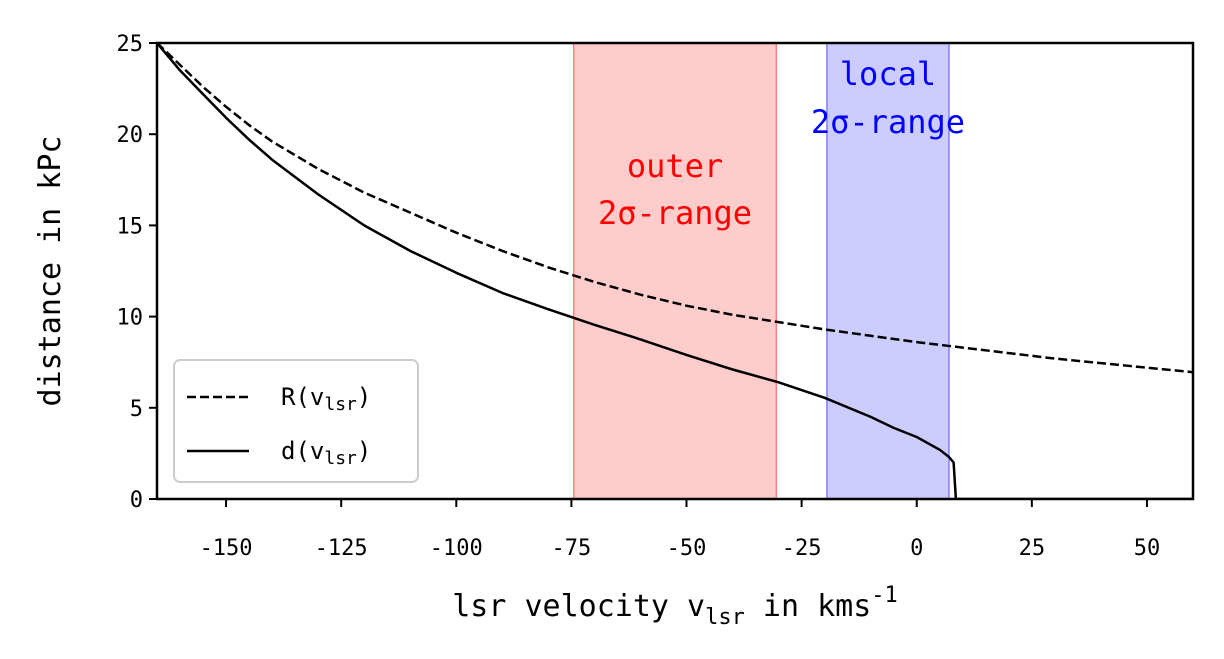 The height and width of the screenshot is (659, 1224). Describe the element at coordinates (456, 548) in the screenshot. I see `x-tick-label: -100` at that location.